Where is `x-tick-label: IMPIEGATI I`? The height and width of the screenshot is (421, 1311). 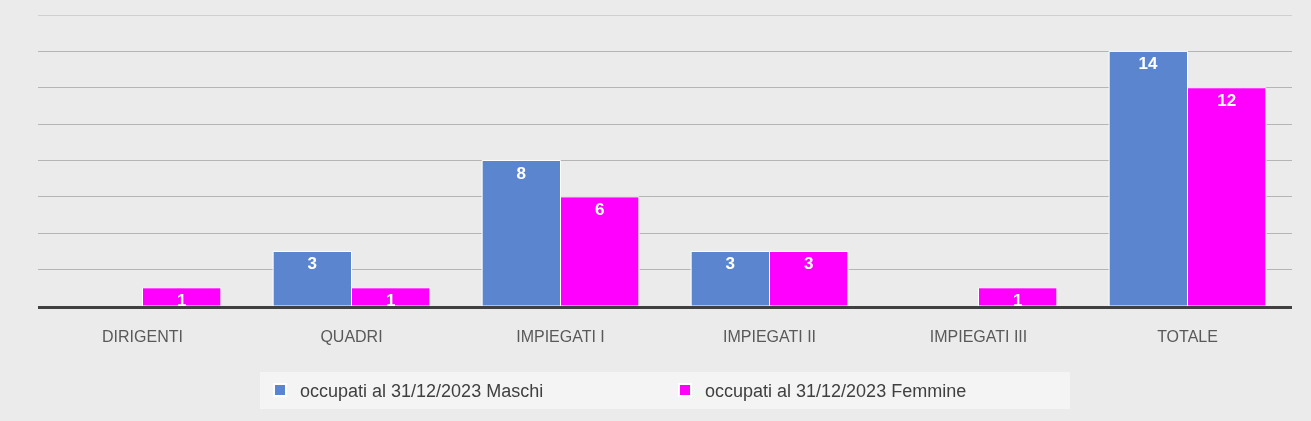 x-tick-label: IMPIEGATI I is located at coordinates (560, 337).